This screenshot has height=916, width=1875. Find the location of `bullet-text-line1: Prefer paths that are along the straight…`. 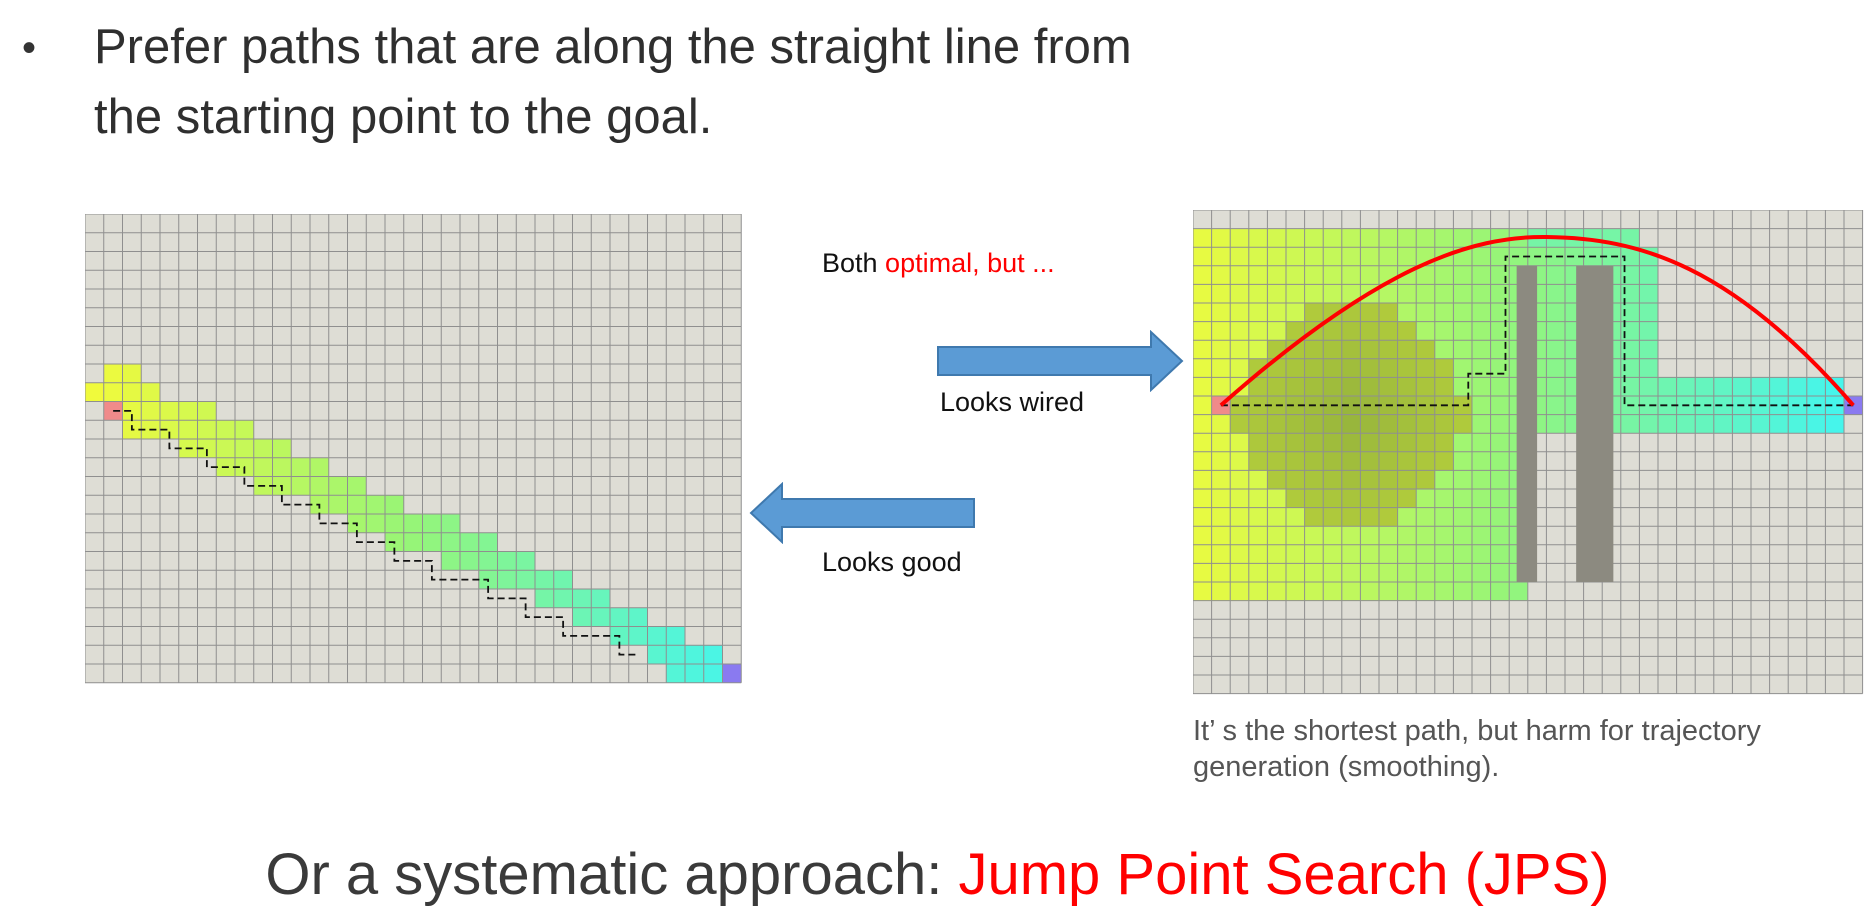

bullet-text-line1: Prefer paths that are along the straight… is located at coordinates (613, 47).